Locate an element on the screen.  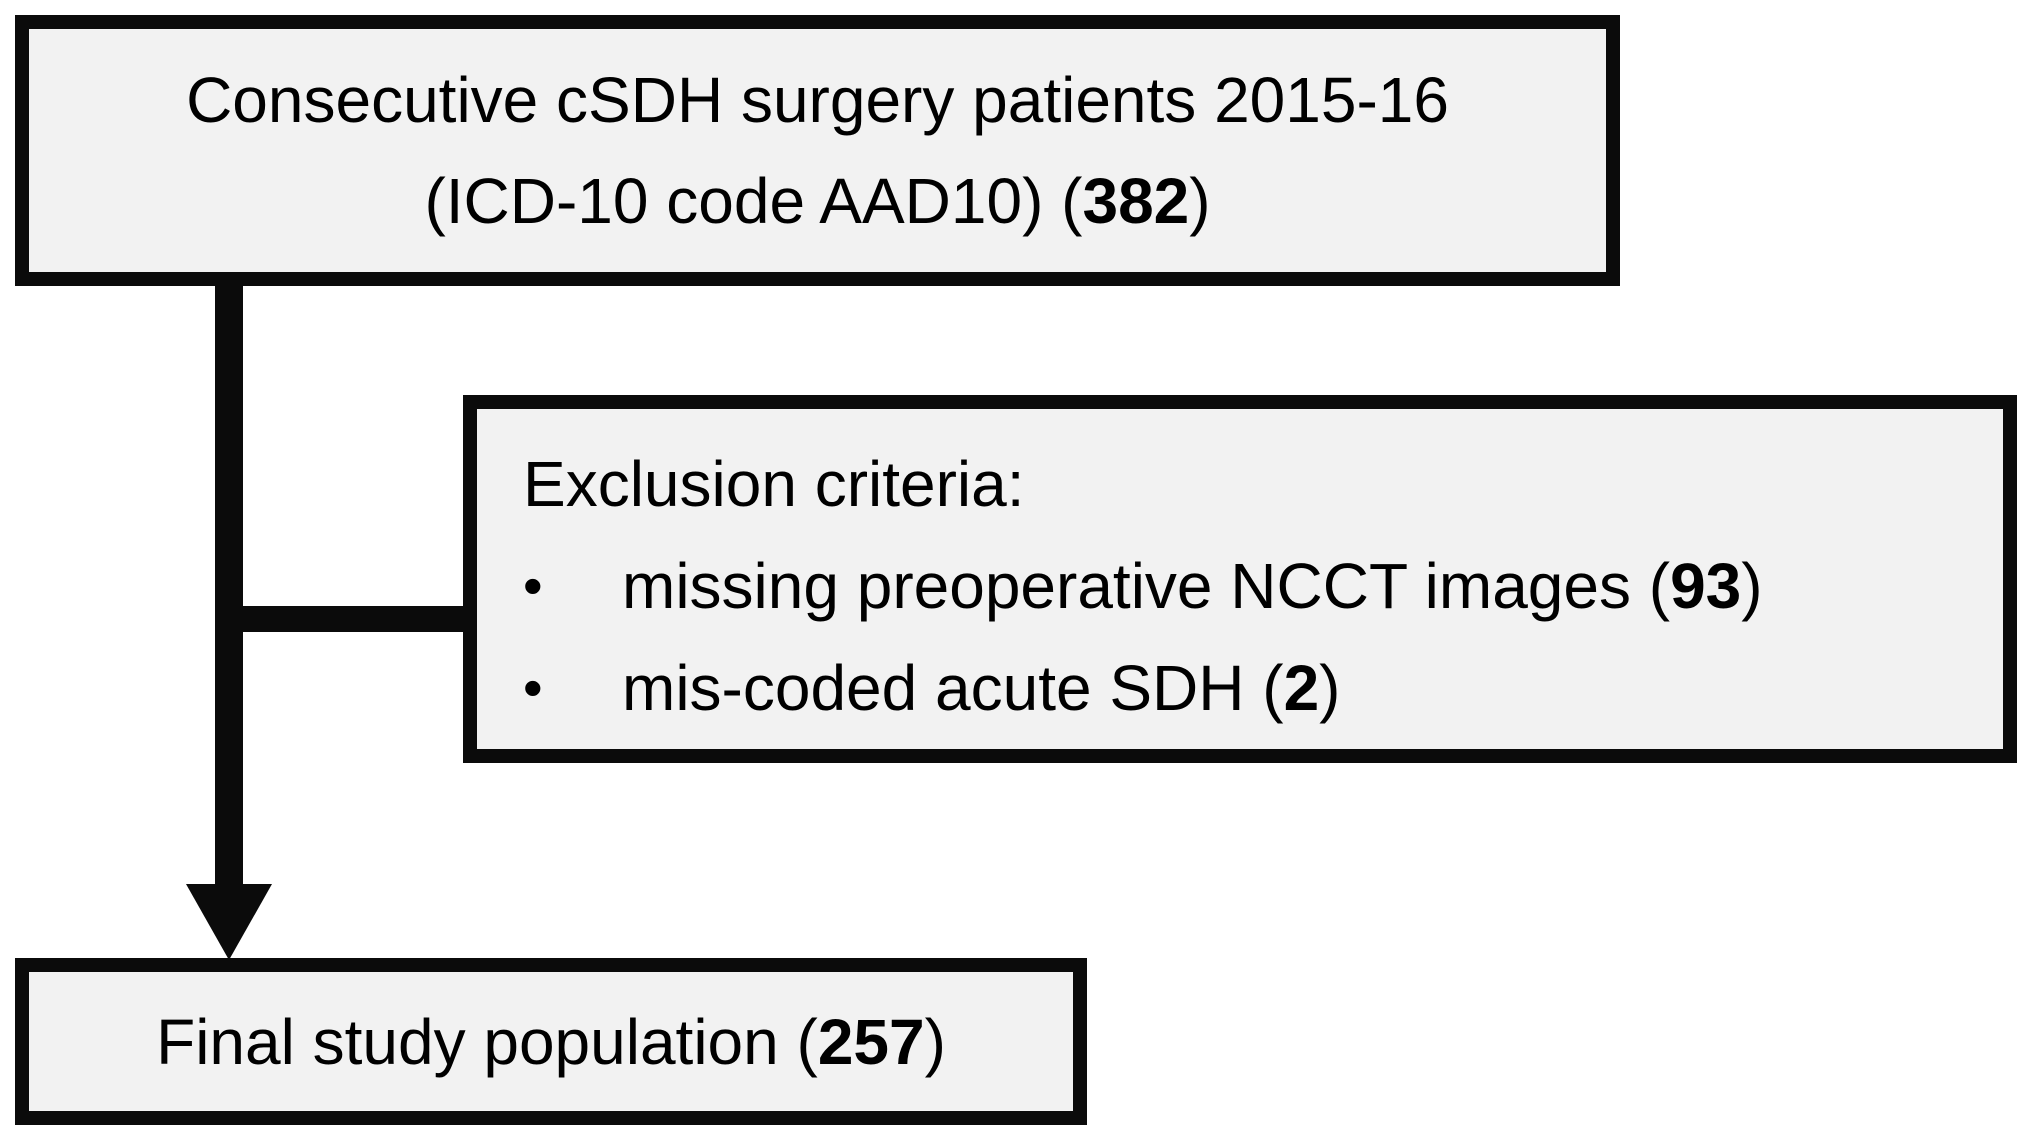
exclusion-item-2-count: 2 is located at coordinates (1301, 688).